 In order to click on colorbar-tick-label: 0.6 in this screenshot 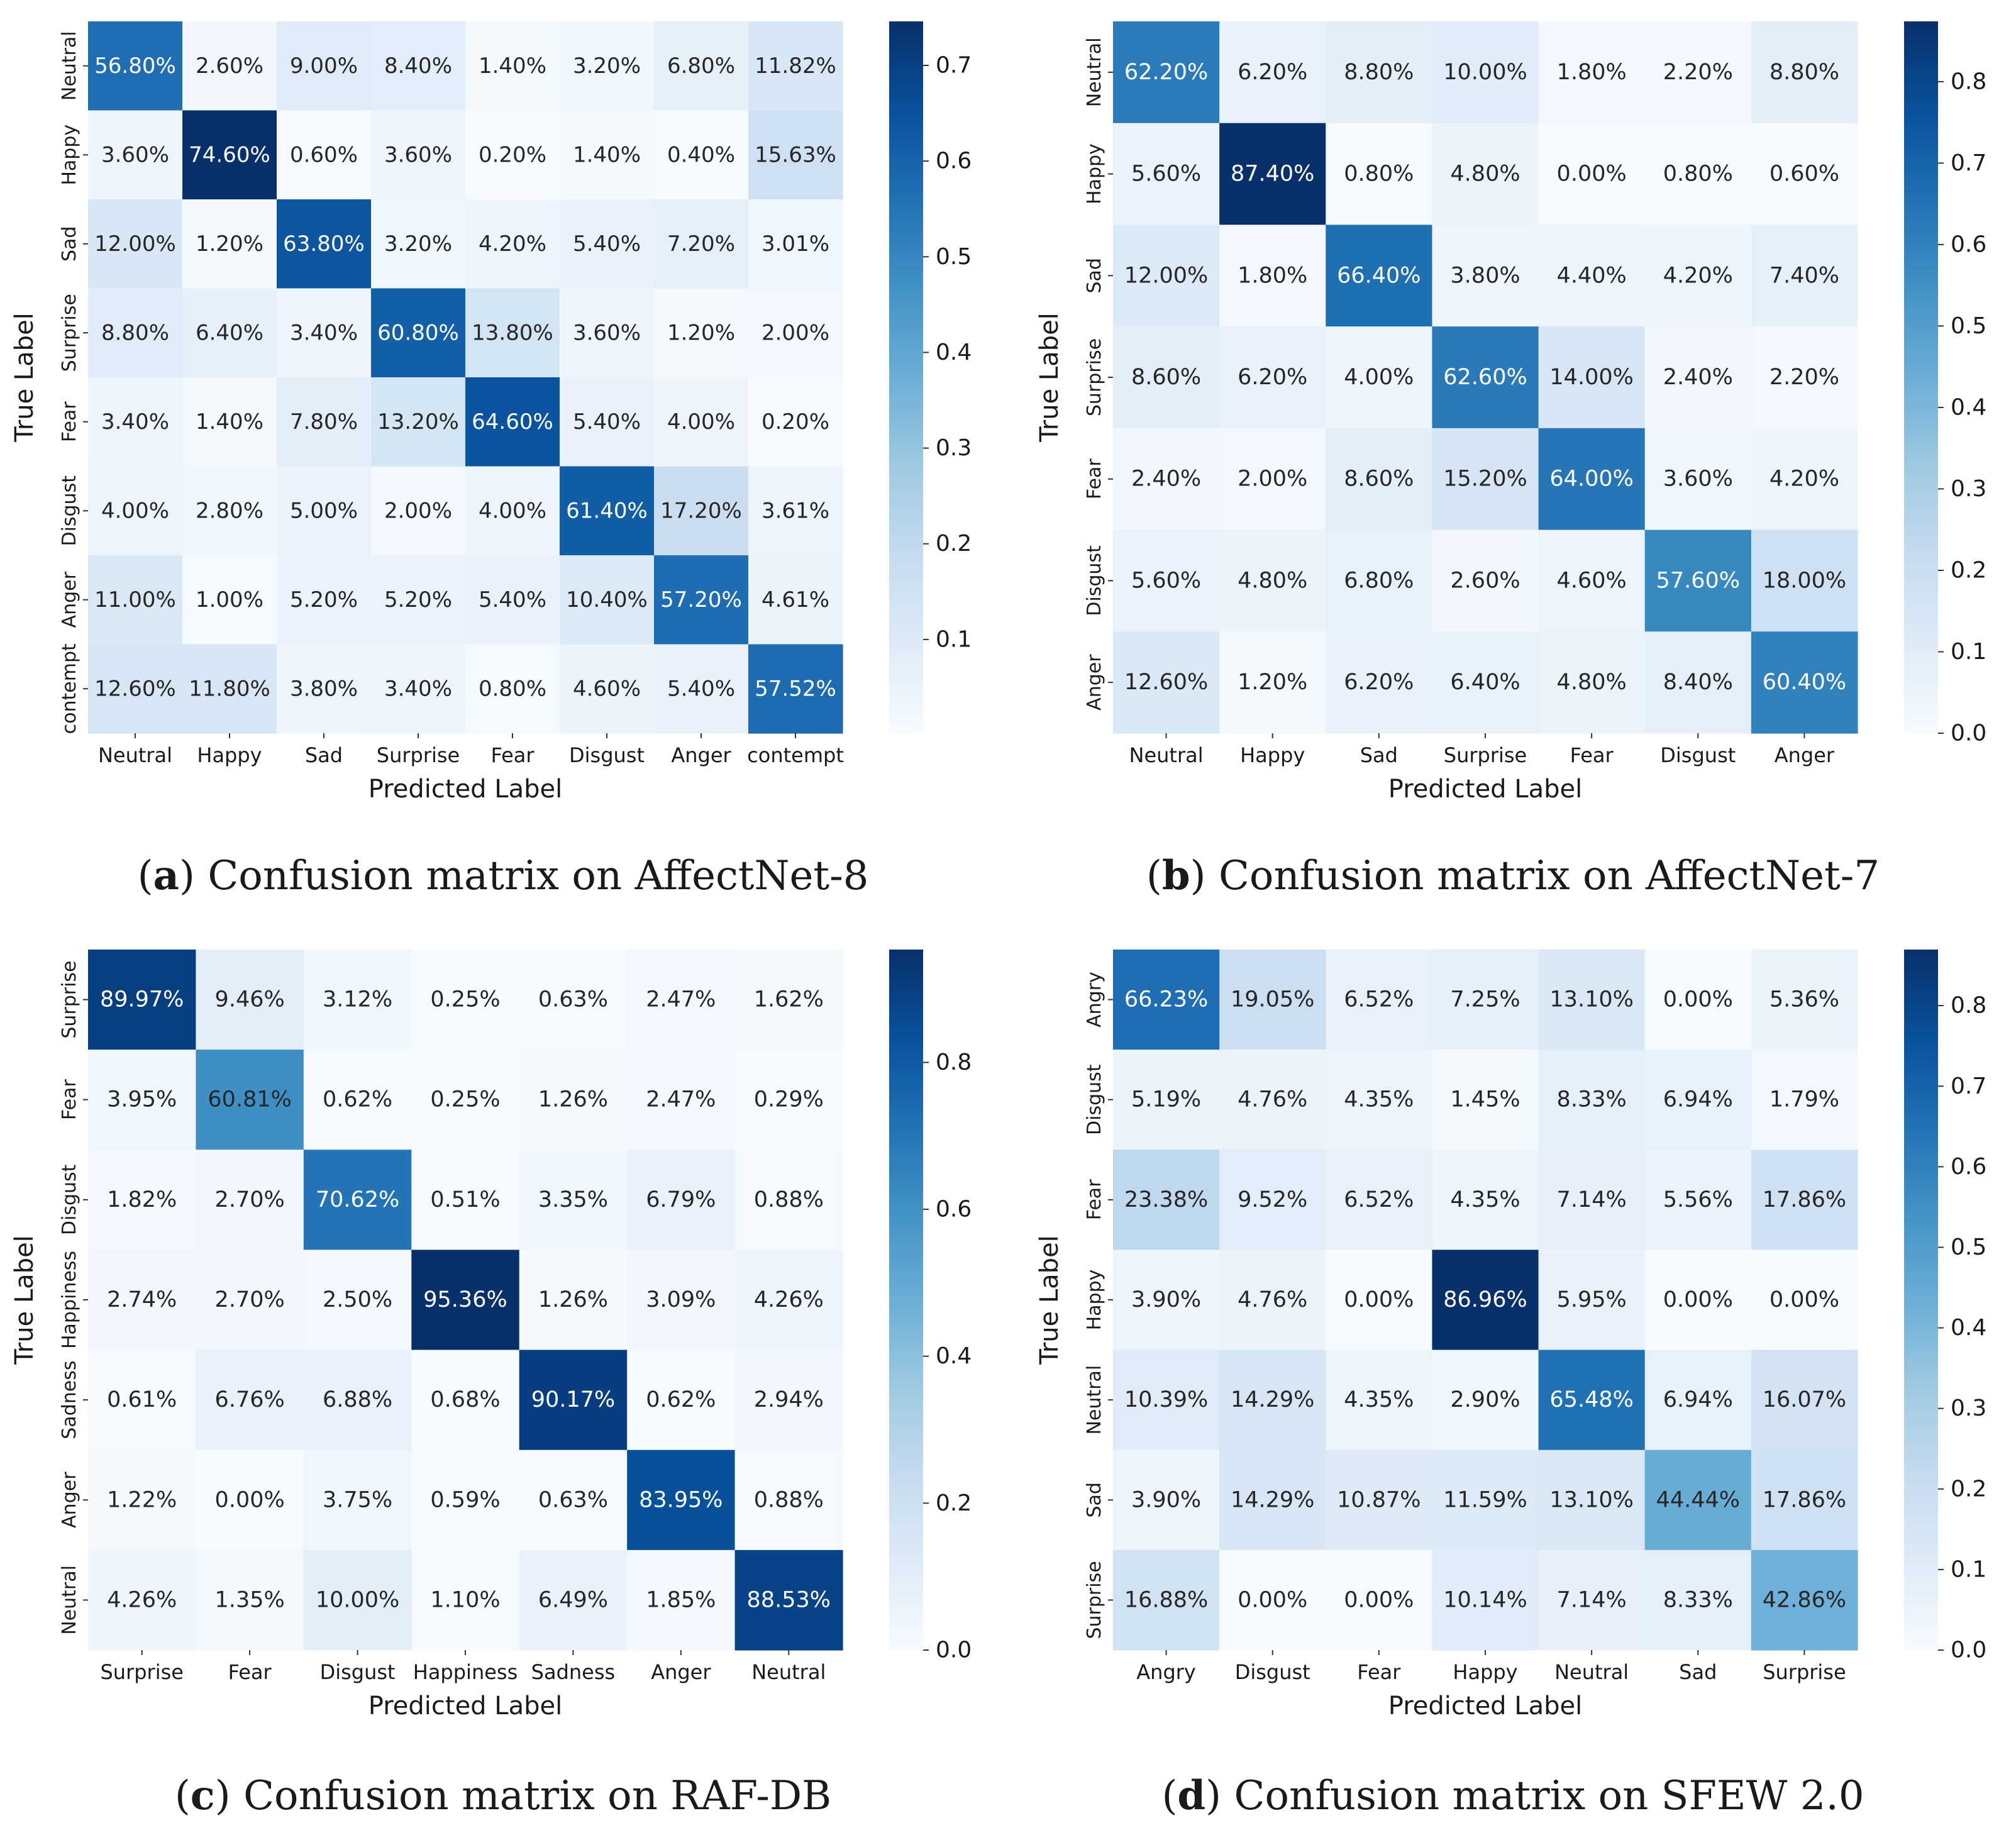, I will do `click(954, 161)`.